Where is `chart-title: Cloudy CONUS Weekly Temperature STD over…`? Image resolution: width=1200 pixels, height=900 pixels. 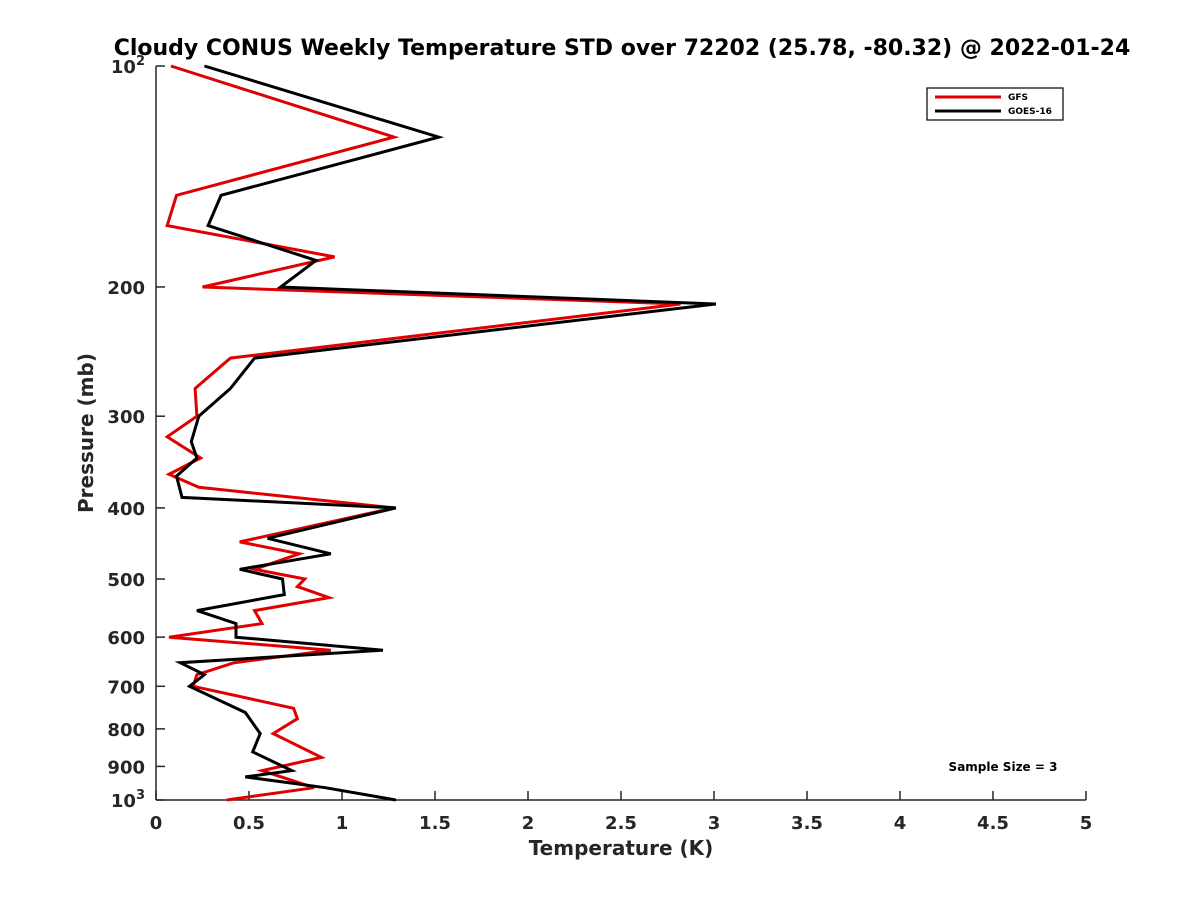 chart-title: Cloudy CONUS Weekly Temperature STD over… is located at coordinates (622, 48).